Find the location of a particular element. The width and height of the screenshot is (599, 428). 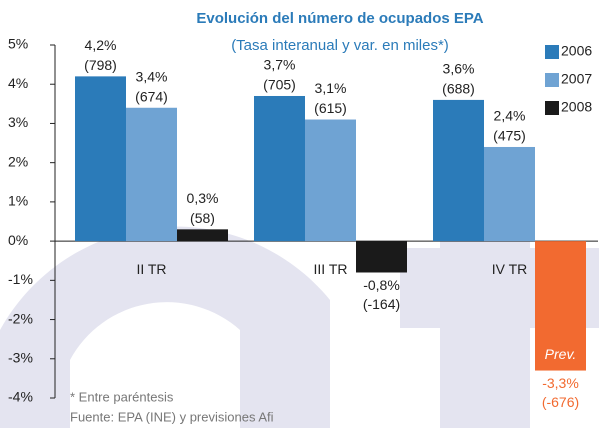

value-label: 3,7% is located at coordinates (280, 65).